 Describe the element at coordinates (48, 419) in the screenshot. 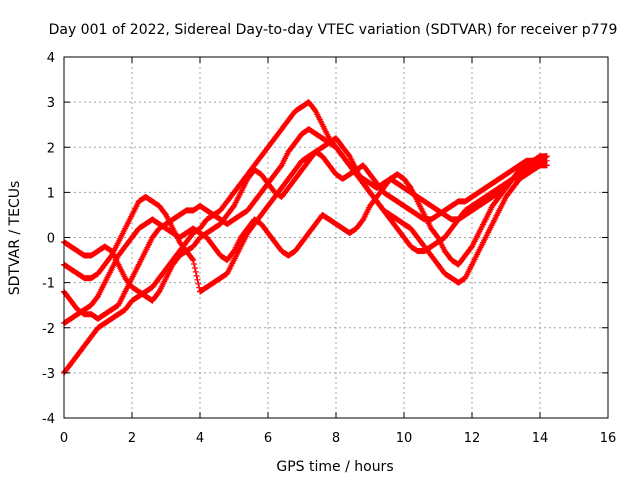

I see `y-tick-label: -4` at that location.